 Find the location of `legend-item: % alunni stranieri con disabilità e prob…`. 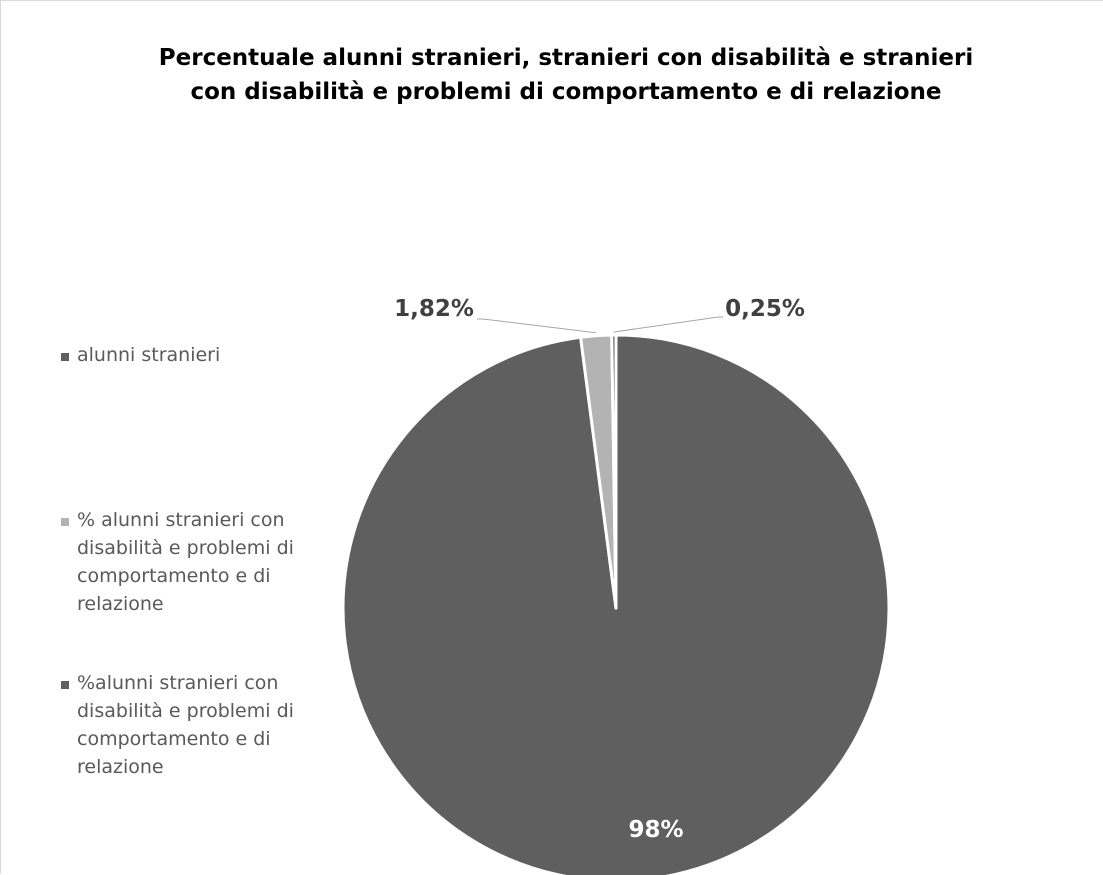

legend-item: % alunni stranieri con disabilità e prob… is located at coordinates (191, 562).